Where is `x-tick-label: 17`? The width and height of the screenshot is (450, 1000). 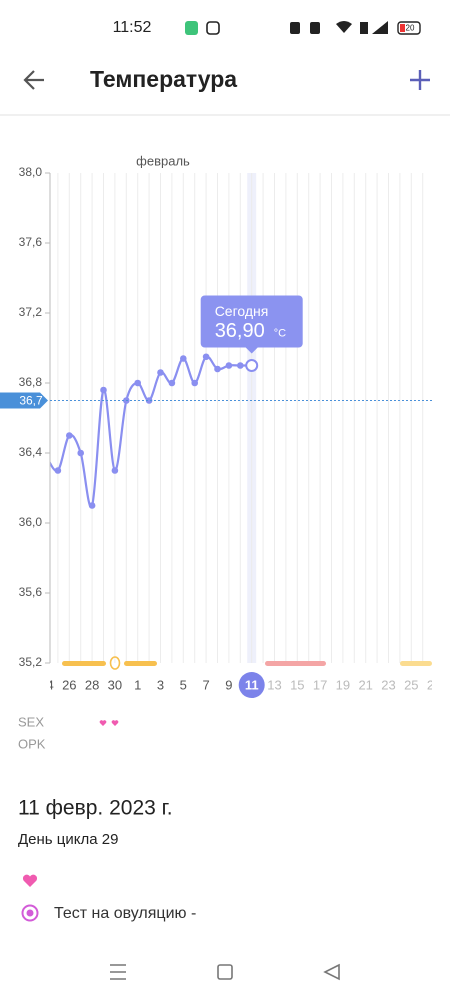 x-tick-label: 17 is located at coordinates (320, 684).